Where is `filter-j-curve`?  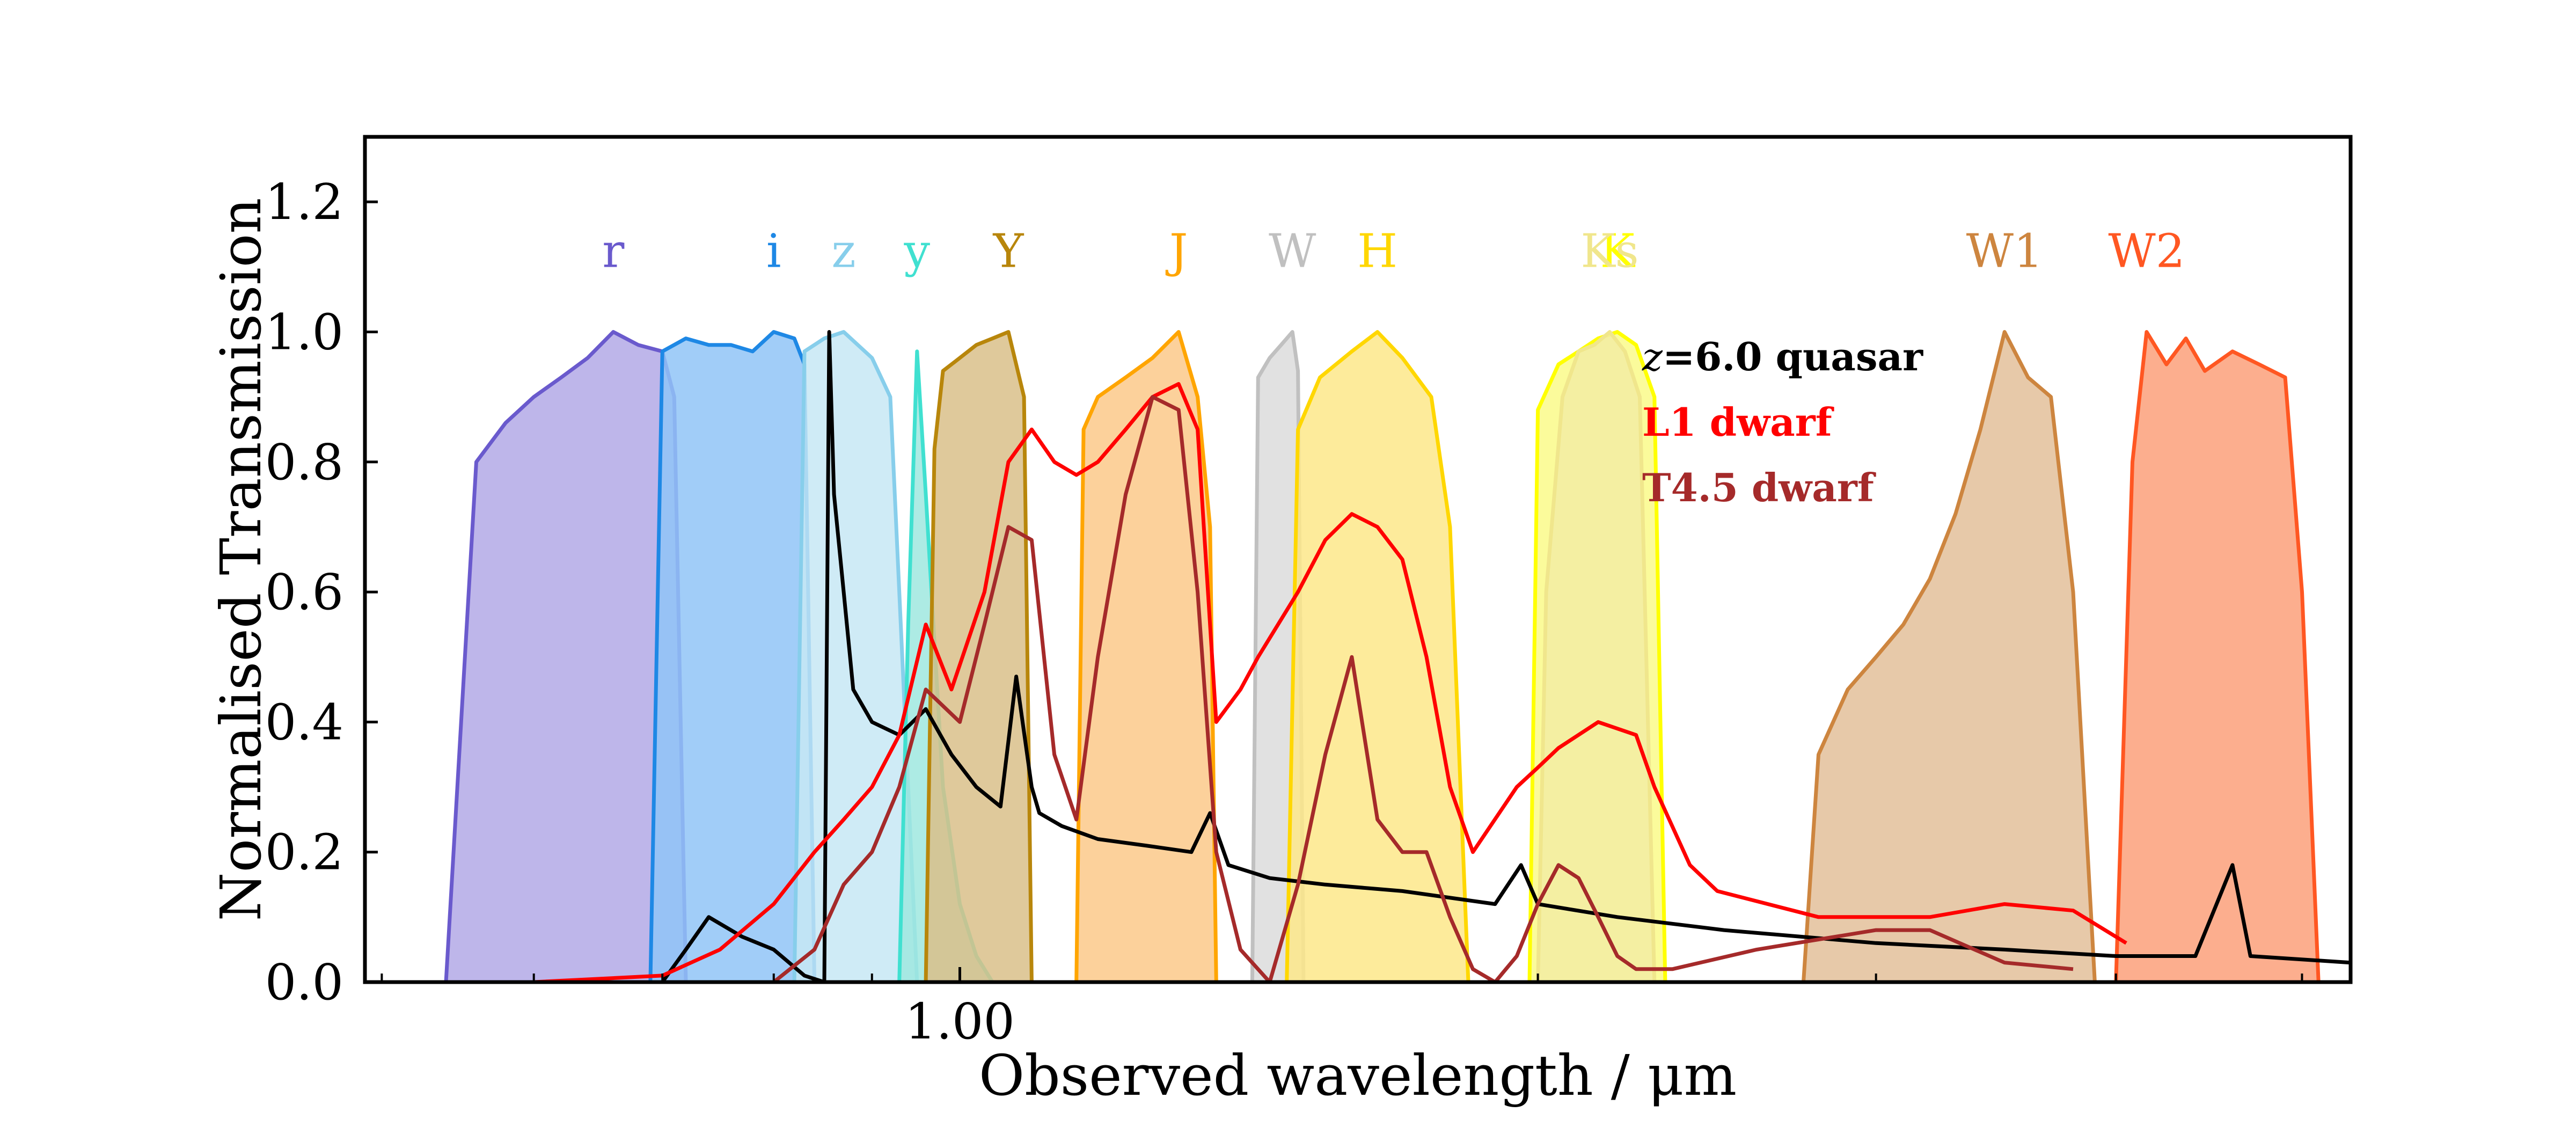 filter-j-curve is located at coordinates (1146, 657).